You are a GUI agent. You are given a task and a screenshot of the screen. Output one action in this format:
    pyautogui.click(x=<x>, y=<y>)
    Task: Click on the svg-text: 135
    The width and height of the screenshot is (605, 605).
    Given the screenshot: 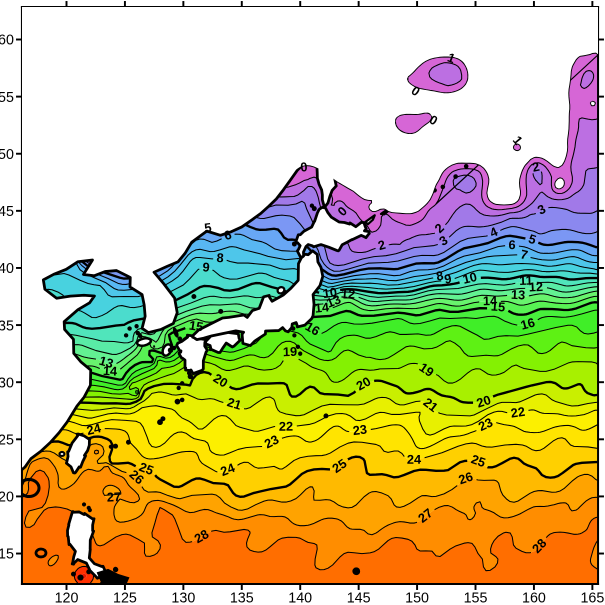 What is the action you would take?
    pyautogui.click(x=242, y=597)
    